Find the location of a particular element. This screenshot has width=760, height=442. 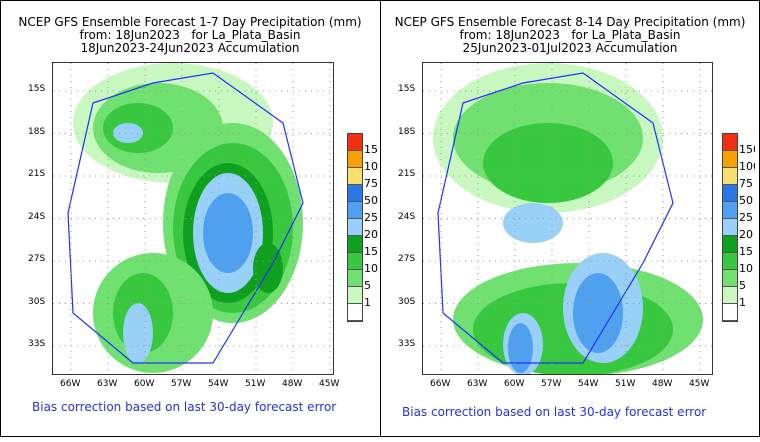

chart-subtitle2: 25Jun2023-01Jul2023 Accumulation is located at coordinates (570, 48).